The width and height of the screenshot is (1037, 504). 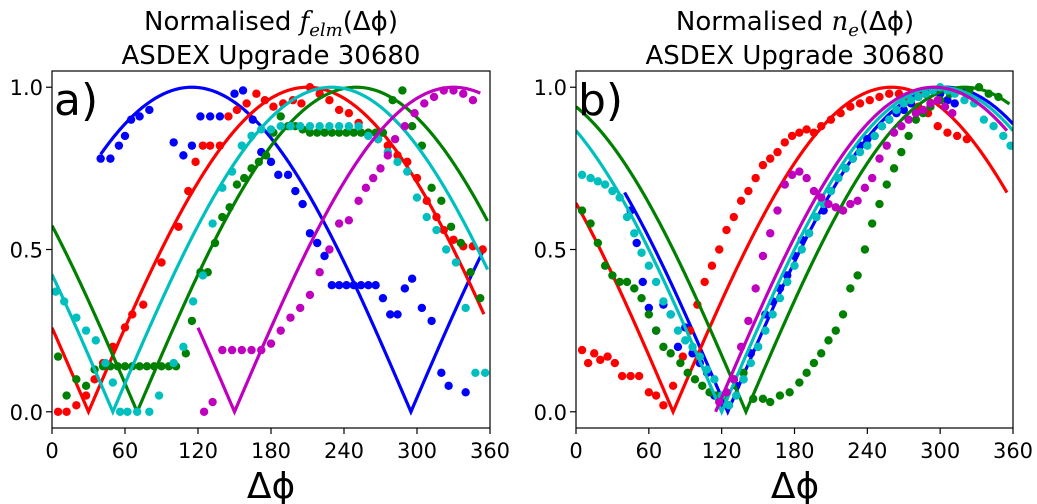 What do you see at coordinates (940, 451) in the screenshot?
I see `x-tick-label: 300` at bounding box center [940, 451].